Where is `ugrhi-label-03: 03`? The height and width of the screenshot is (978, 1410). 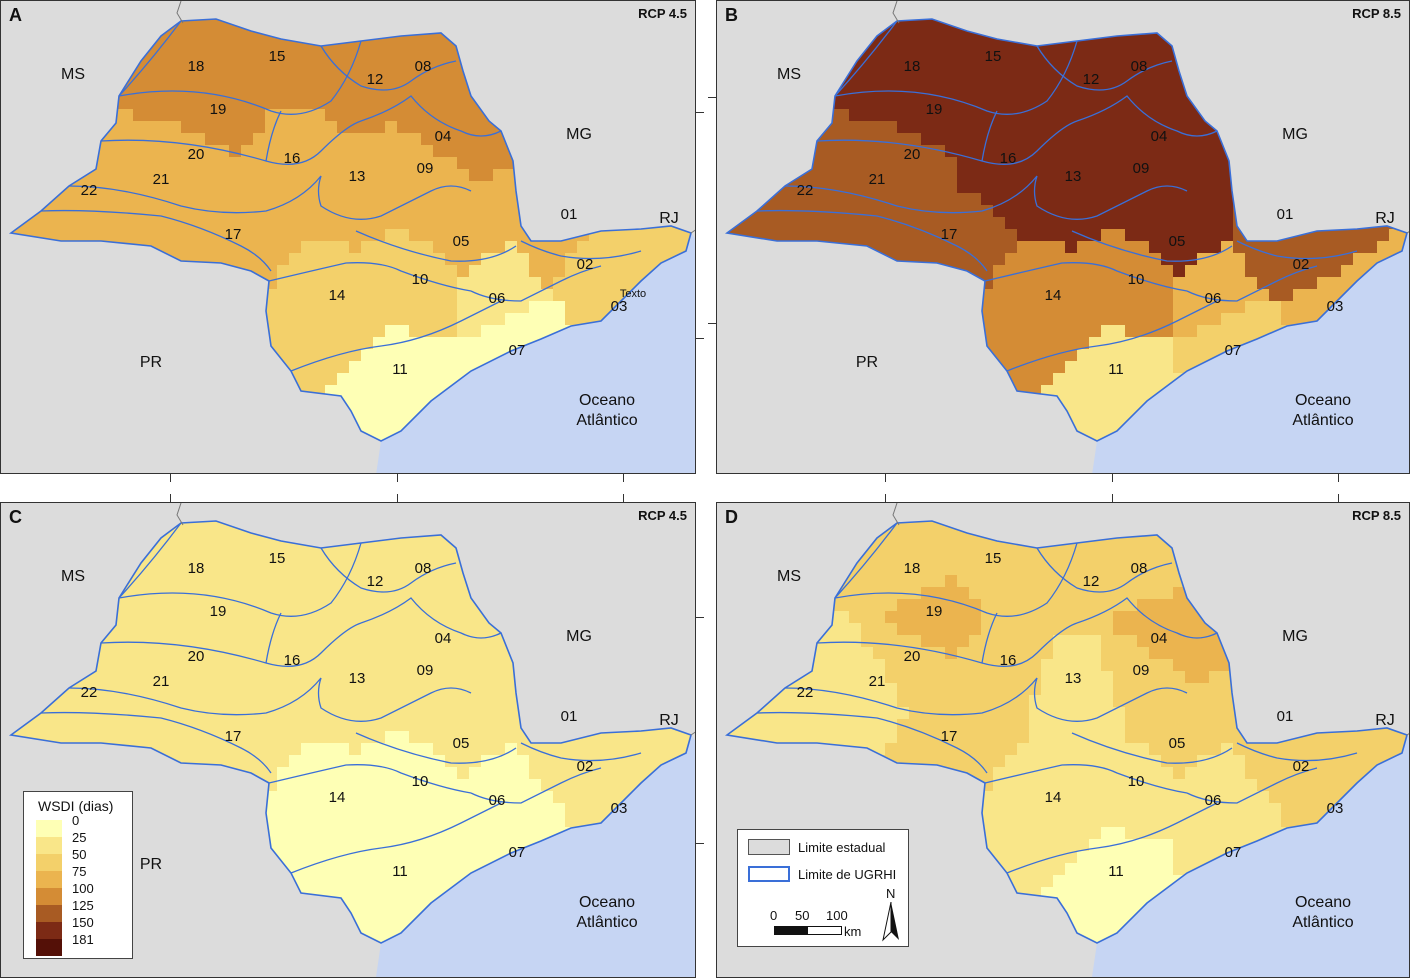
ugrhi-label-03: 03 is located at coordinates (619, 306).